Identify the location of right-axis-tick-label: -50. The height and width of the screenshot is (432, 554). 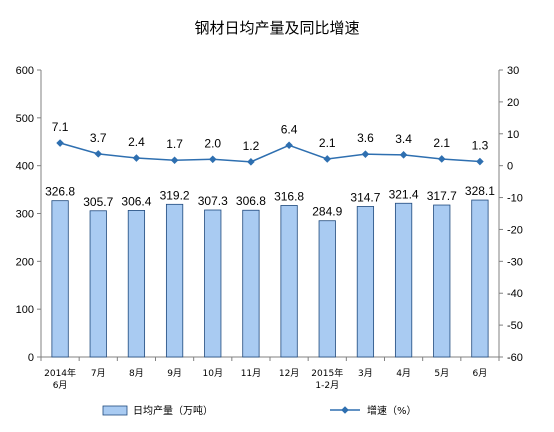
(515, 326).